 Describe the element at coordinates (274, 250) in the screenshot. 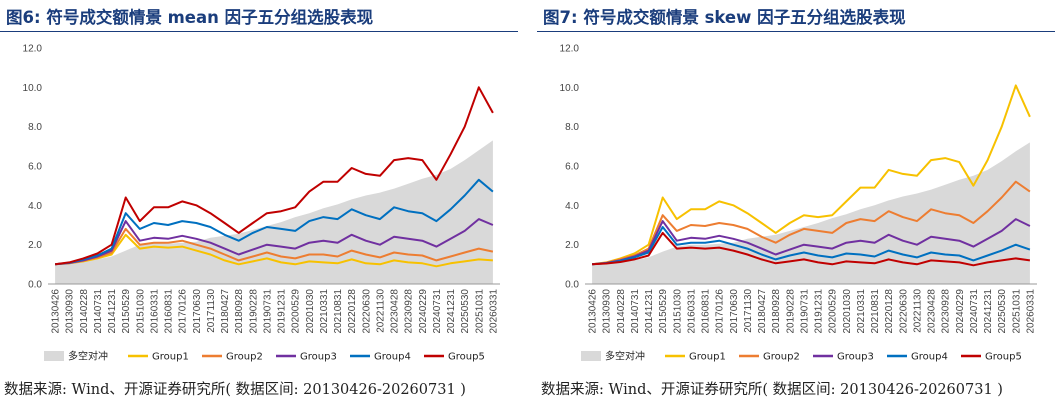

I see `series-line-Group1` at that location.